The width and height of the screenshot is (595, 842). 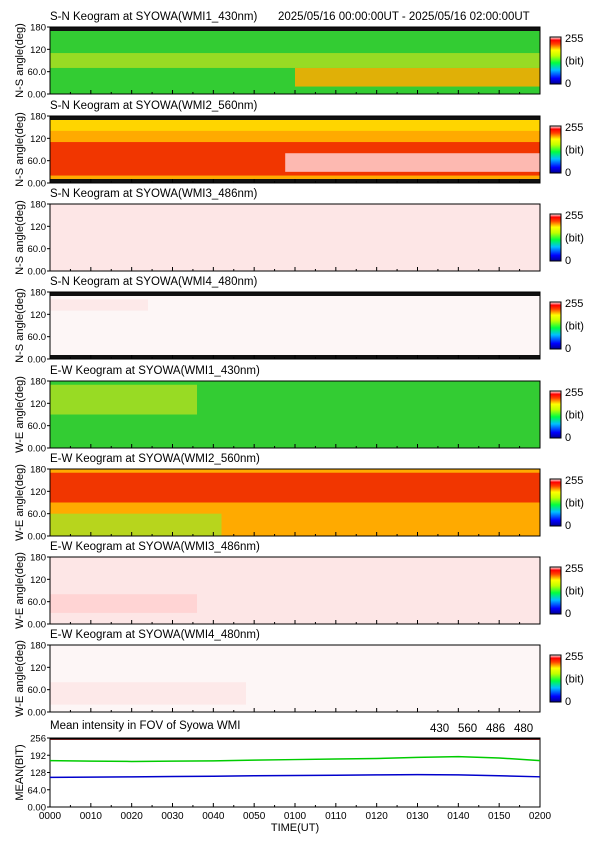 I want to click on colorbar-6-max: 255, so click(x=574, y=481).